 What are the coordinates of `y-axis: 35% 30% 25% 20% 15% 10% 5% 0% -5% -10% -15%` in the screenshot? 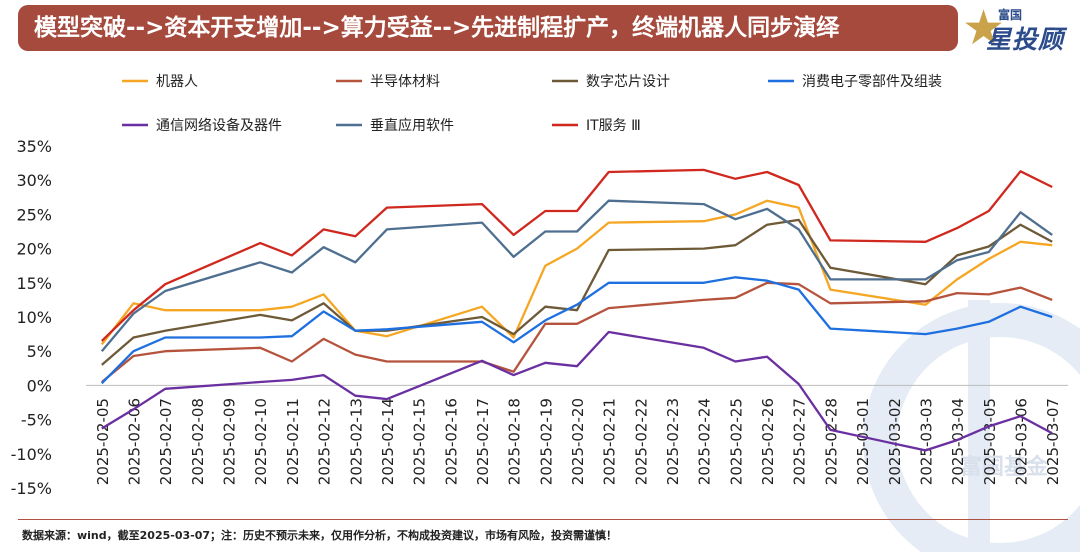 It's located at (31, 317).